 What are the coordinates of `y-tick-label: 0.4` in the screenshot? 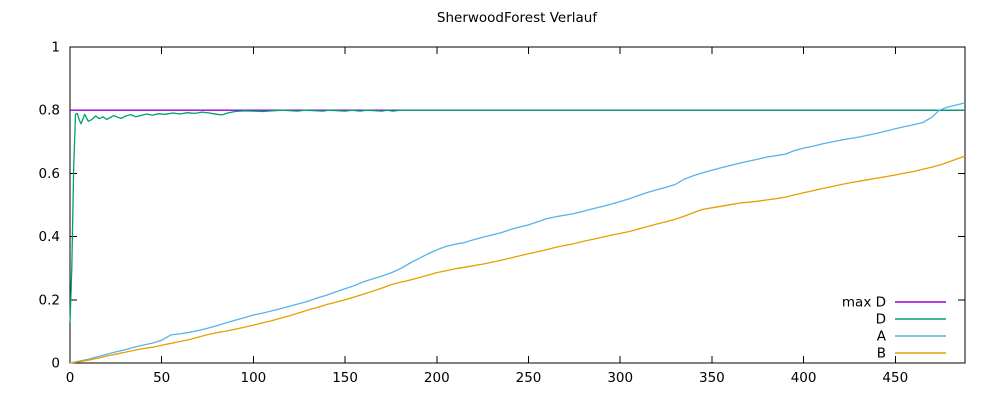 It's located at (49, 237).